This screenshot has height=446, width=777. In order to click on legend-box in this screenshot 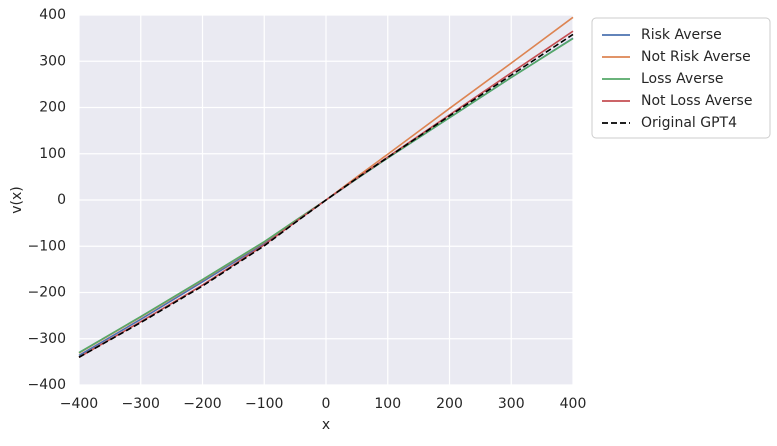, I will do `click(681, 78)`.